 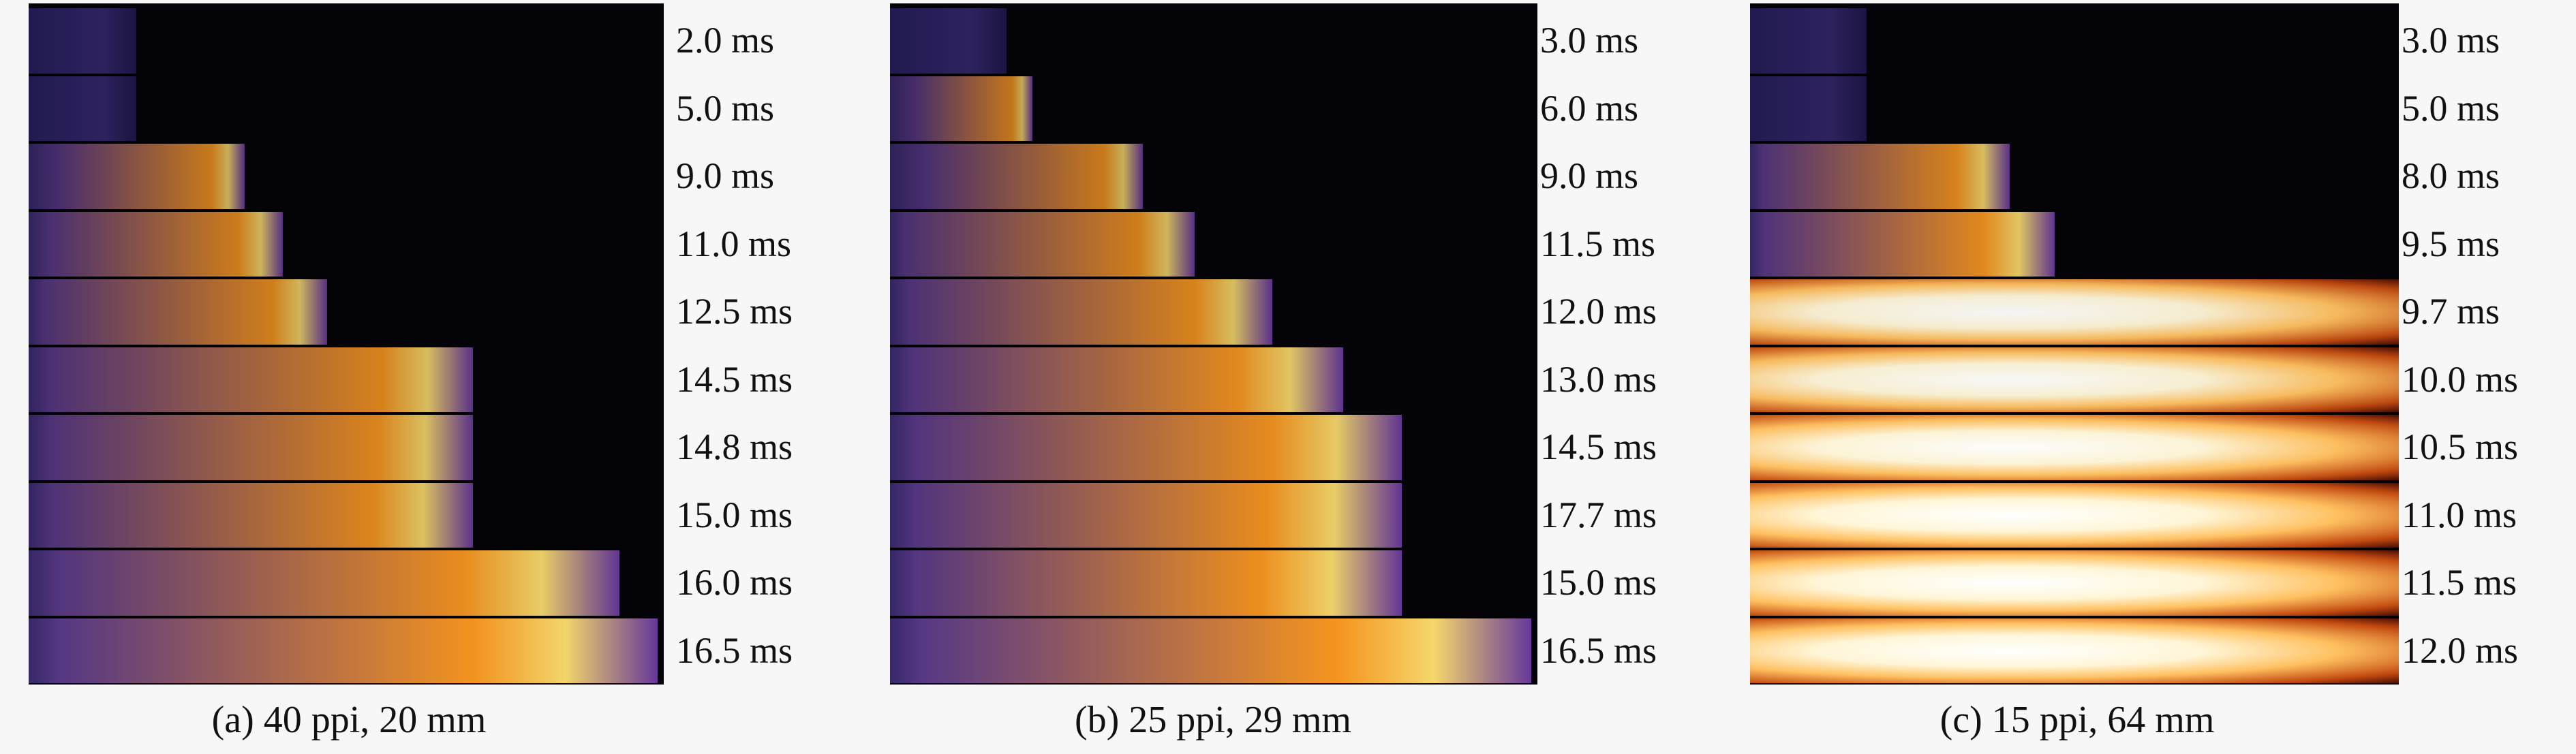 I want to click on time-label: 2.0 ms, so click(x=726, y=40).